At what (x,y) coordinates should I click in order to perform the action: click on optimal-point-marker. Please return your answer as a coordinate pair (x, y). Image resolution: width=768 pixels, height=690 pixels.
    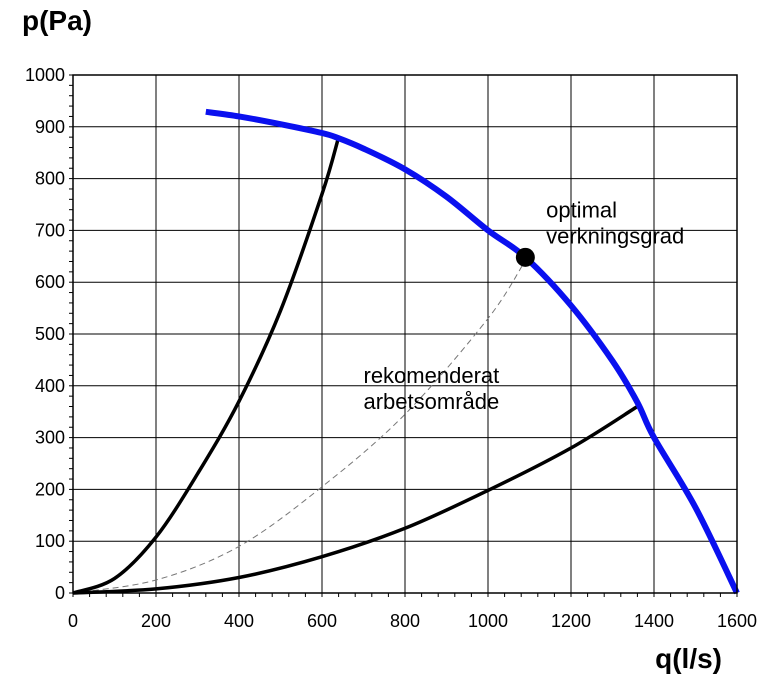
    Looking at the image, I should click on (525, 257).